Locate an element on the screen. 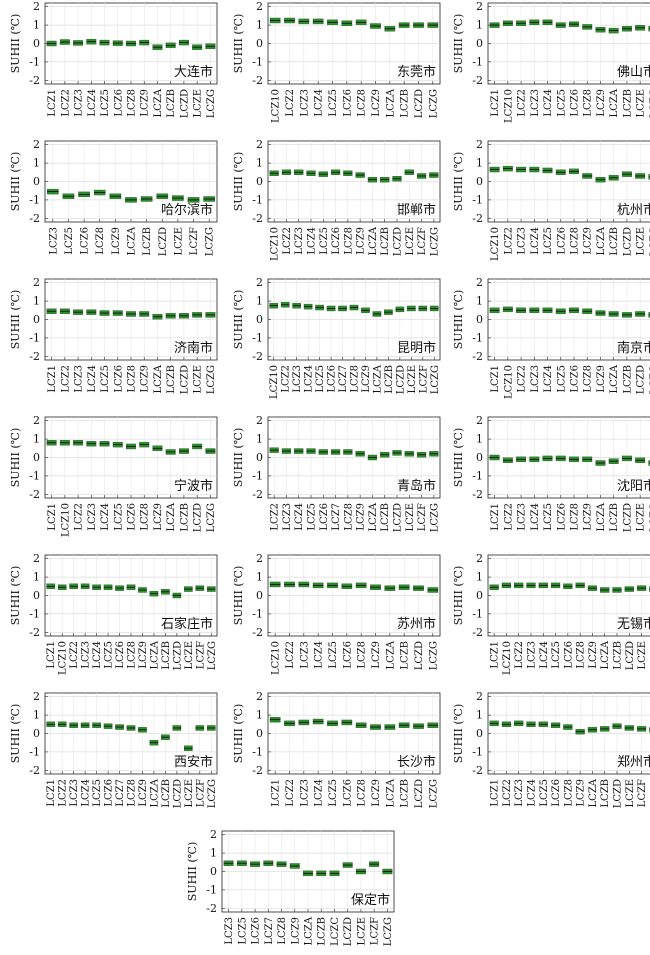 Image resolution: width=650 pixels, height=955 pixels. city-title: 青岛市 is located at coordinates (416, 486).